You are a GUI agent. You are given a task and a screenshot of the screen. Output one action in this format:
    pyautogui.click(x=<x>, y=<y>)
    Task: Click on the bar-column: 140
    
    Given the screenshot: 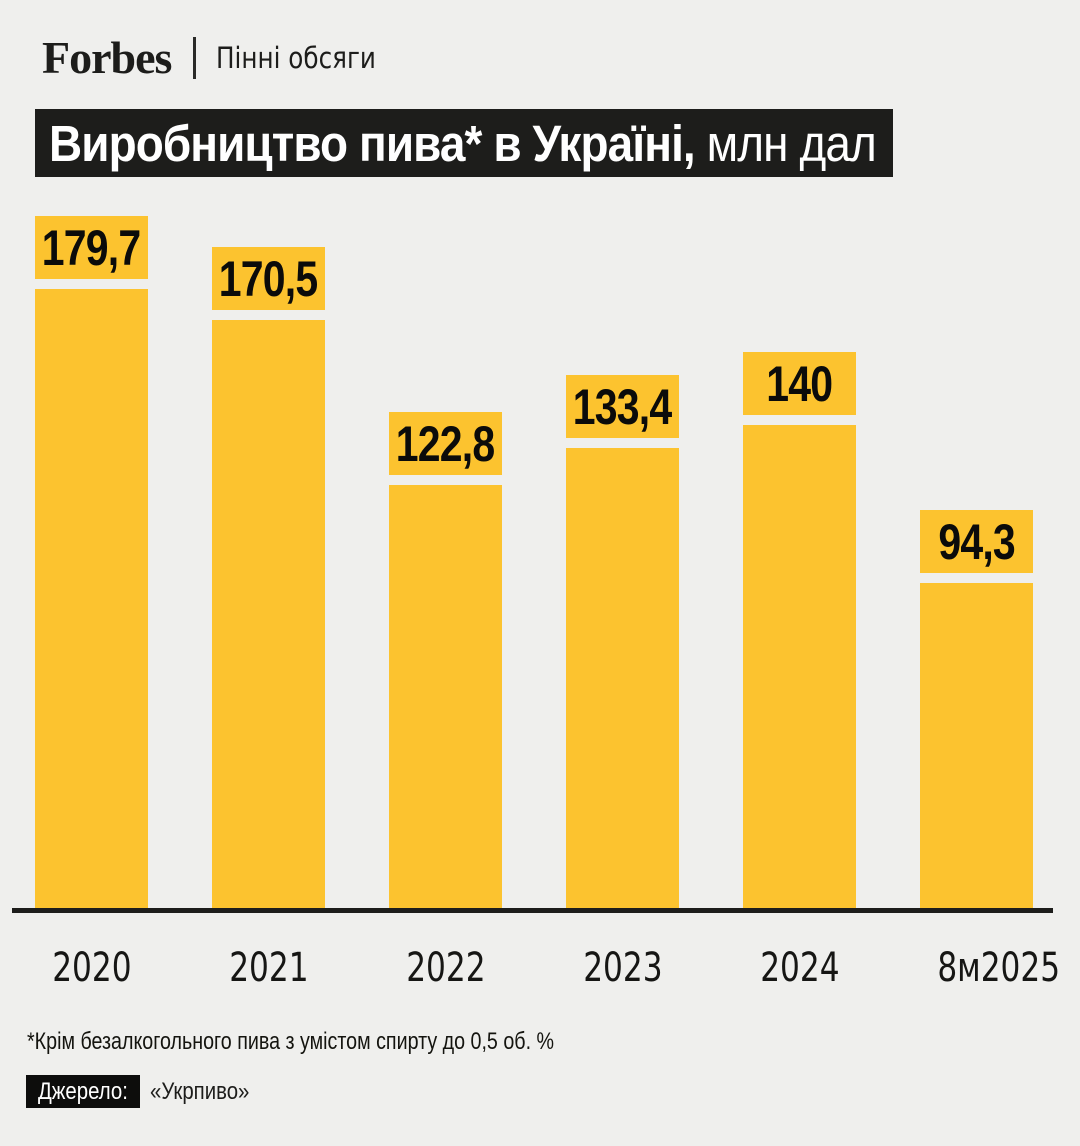 What is the action you would take?
    pyautogui.click(x=799, y=630)
    